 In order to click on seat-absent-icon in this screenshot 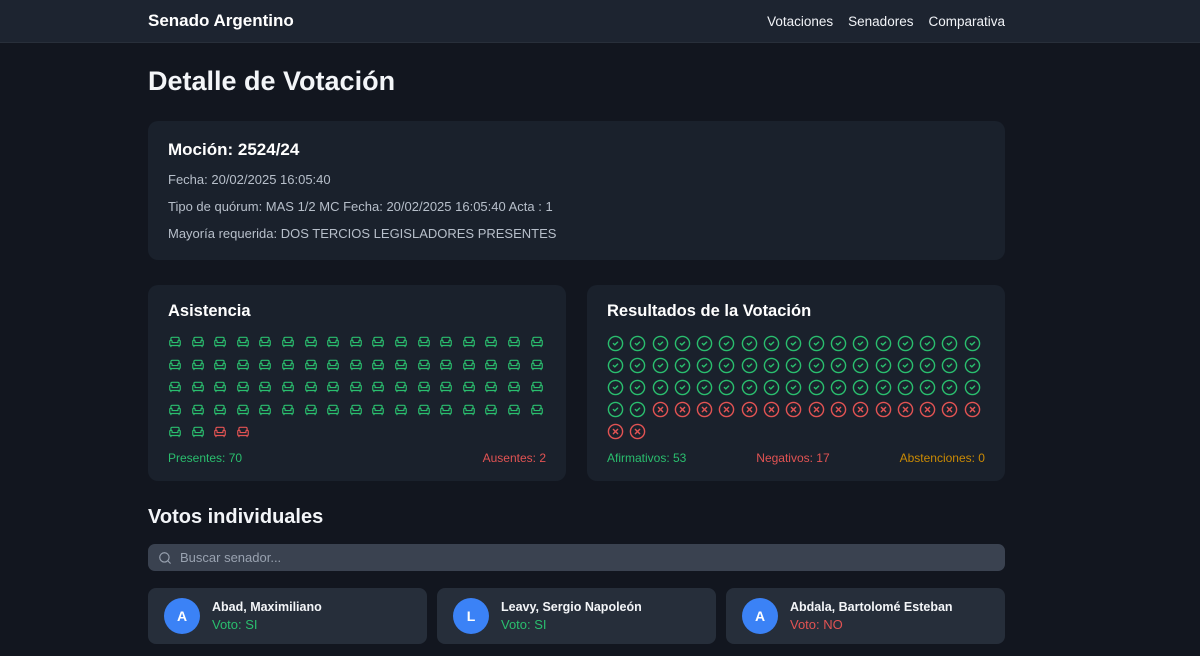, I will do `click(242, 432)`.